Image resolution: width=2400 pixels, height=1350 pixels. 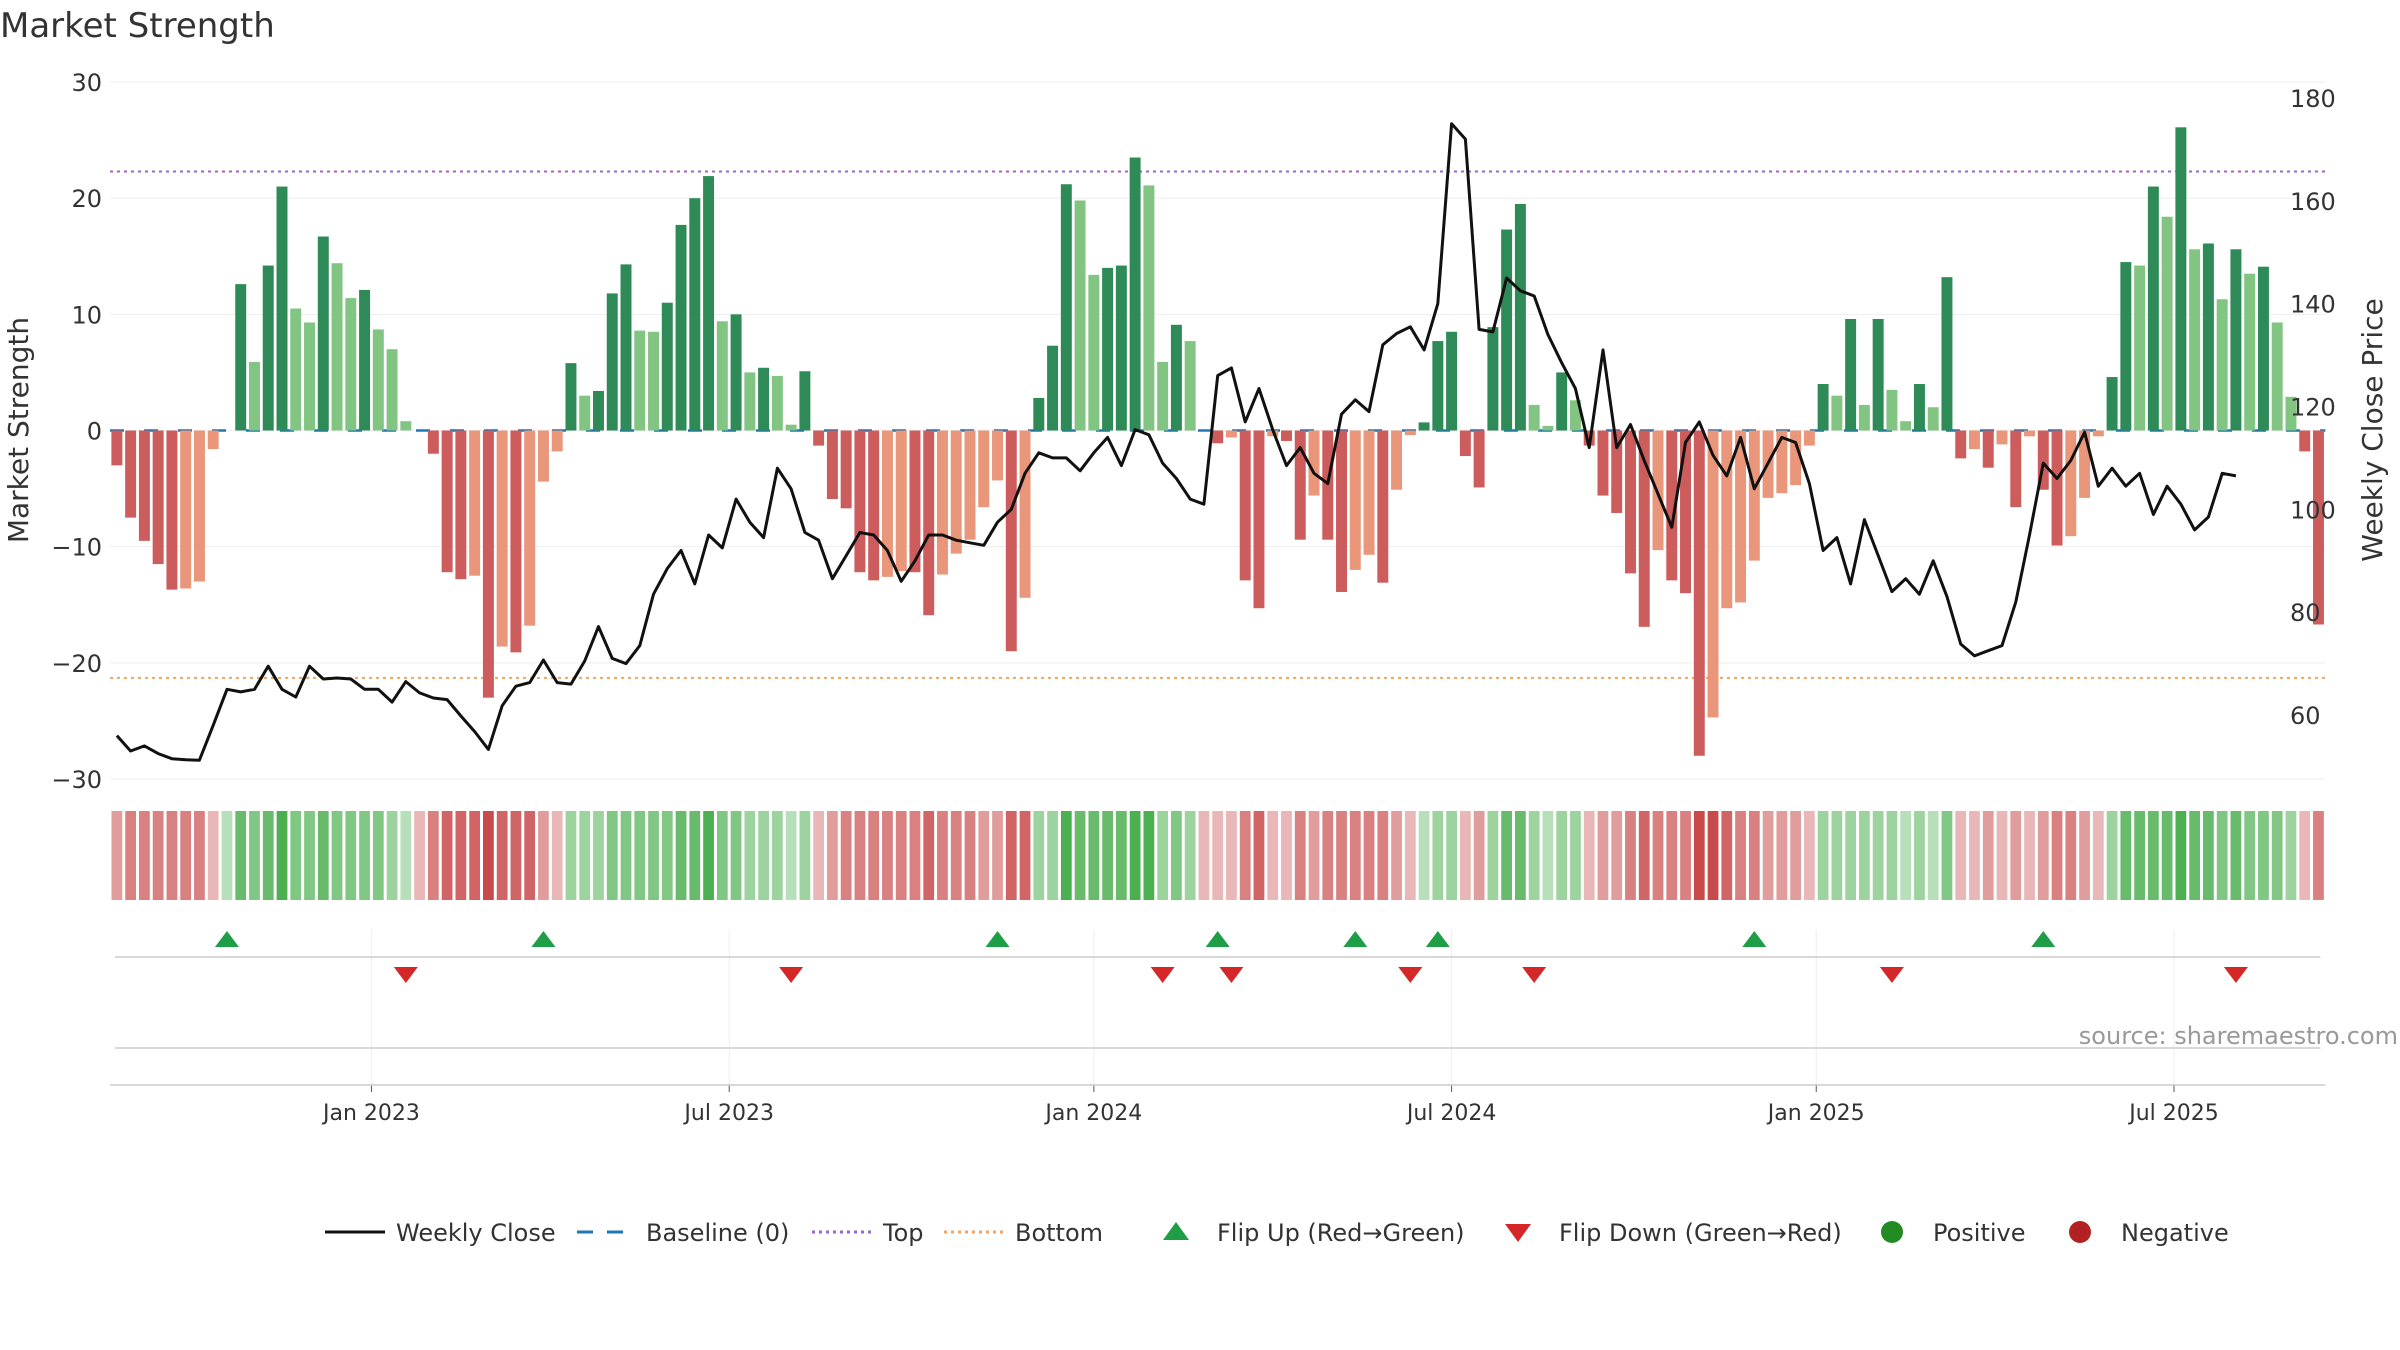 What do you see at coordinates (2235, 975) in the screenshot?
I see `flip-down-marker` at bounding box center [2235, 975].